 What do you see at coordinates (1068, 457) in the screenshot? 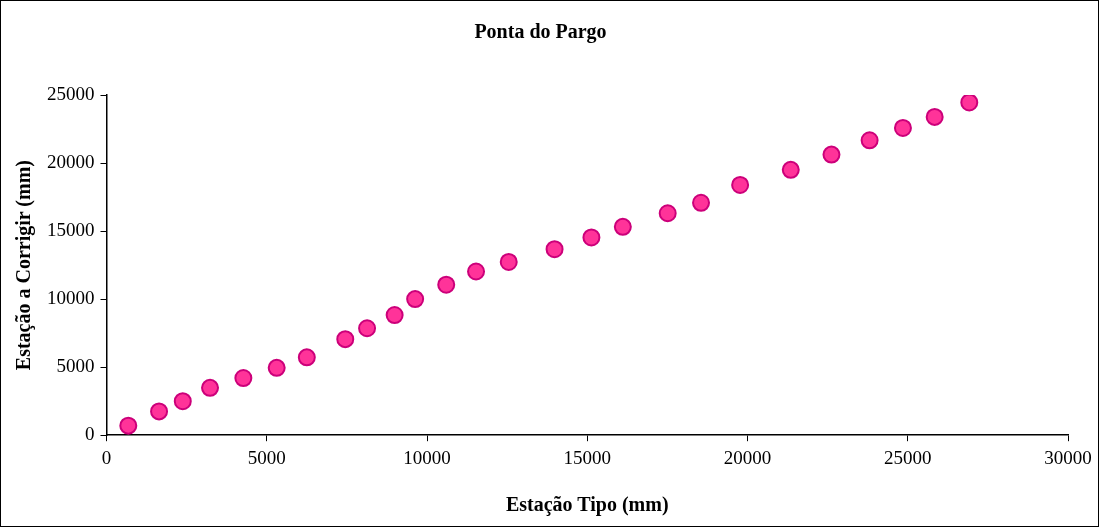
I see `x-tick-label: 30000` at bounding box center [1068, 457].